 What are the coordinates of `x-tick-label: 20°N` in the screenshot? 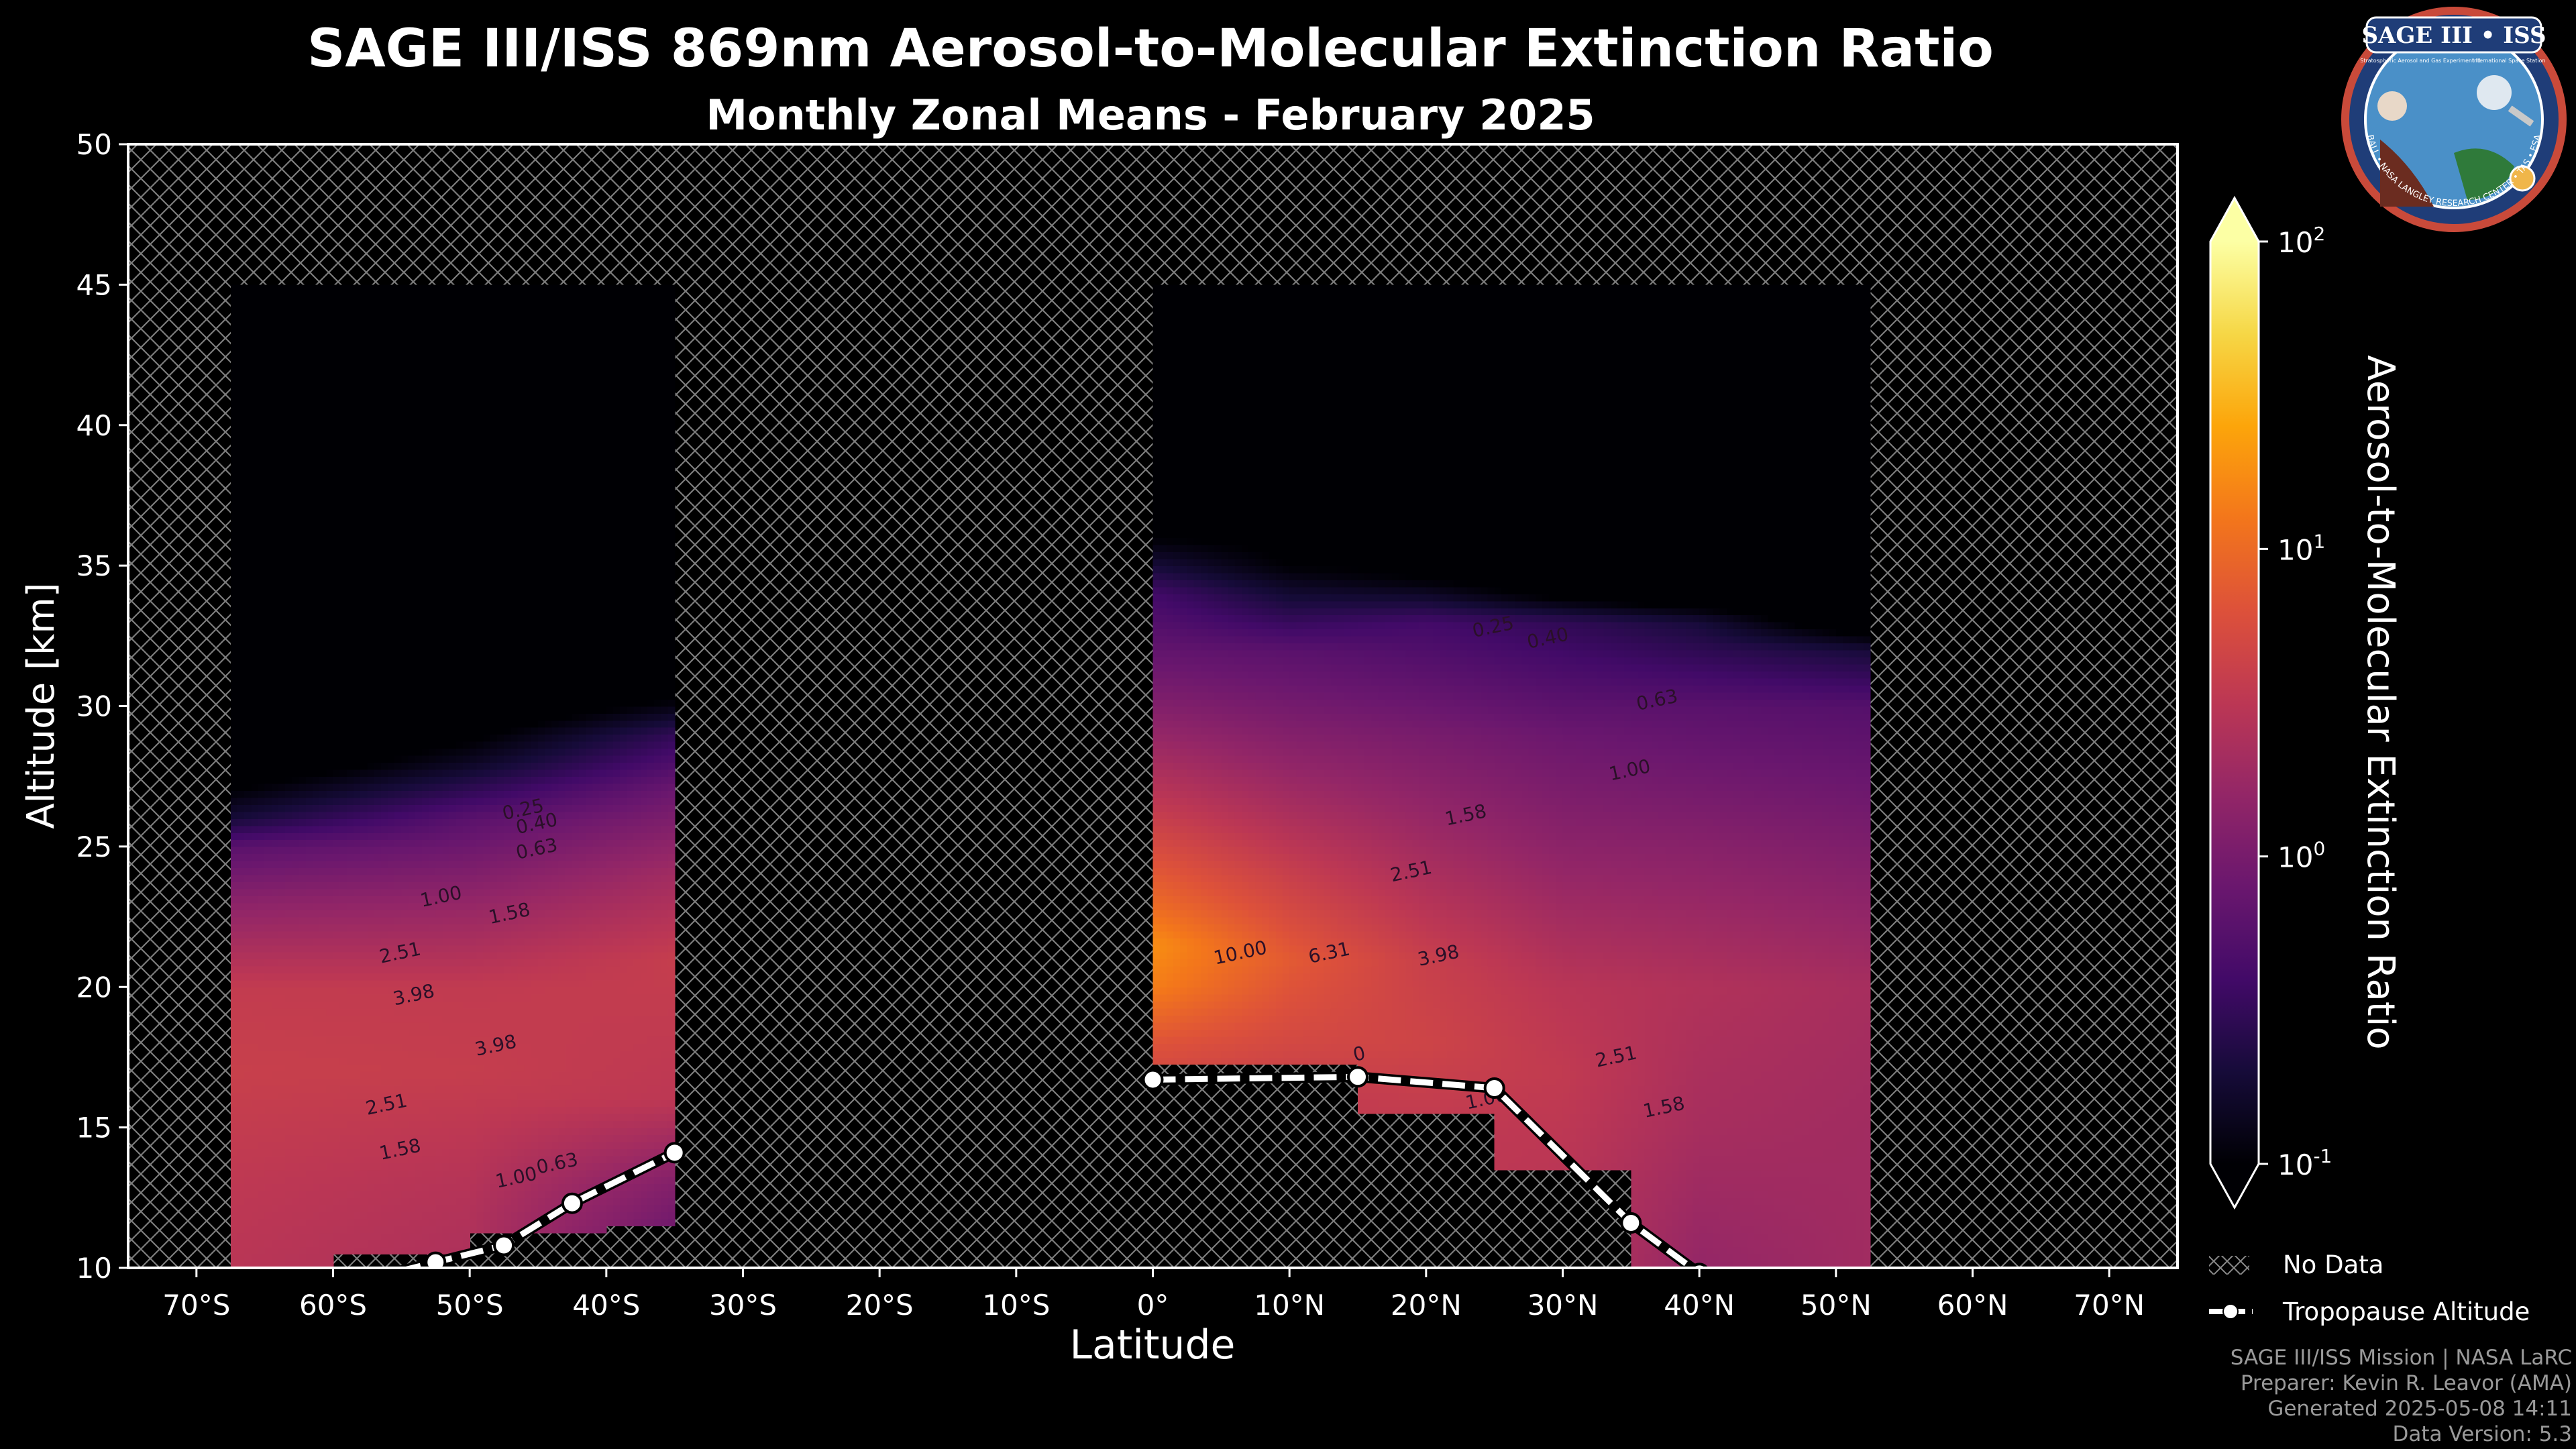 It's located at (1426, 1305).